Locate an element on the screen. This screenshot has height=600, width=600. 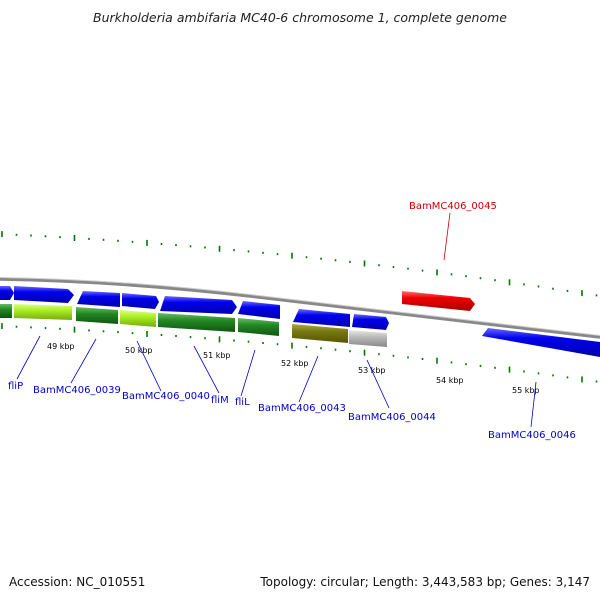
callout-fliL is located at coordinates (248, 373).